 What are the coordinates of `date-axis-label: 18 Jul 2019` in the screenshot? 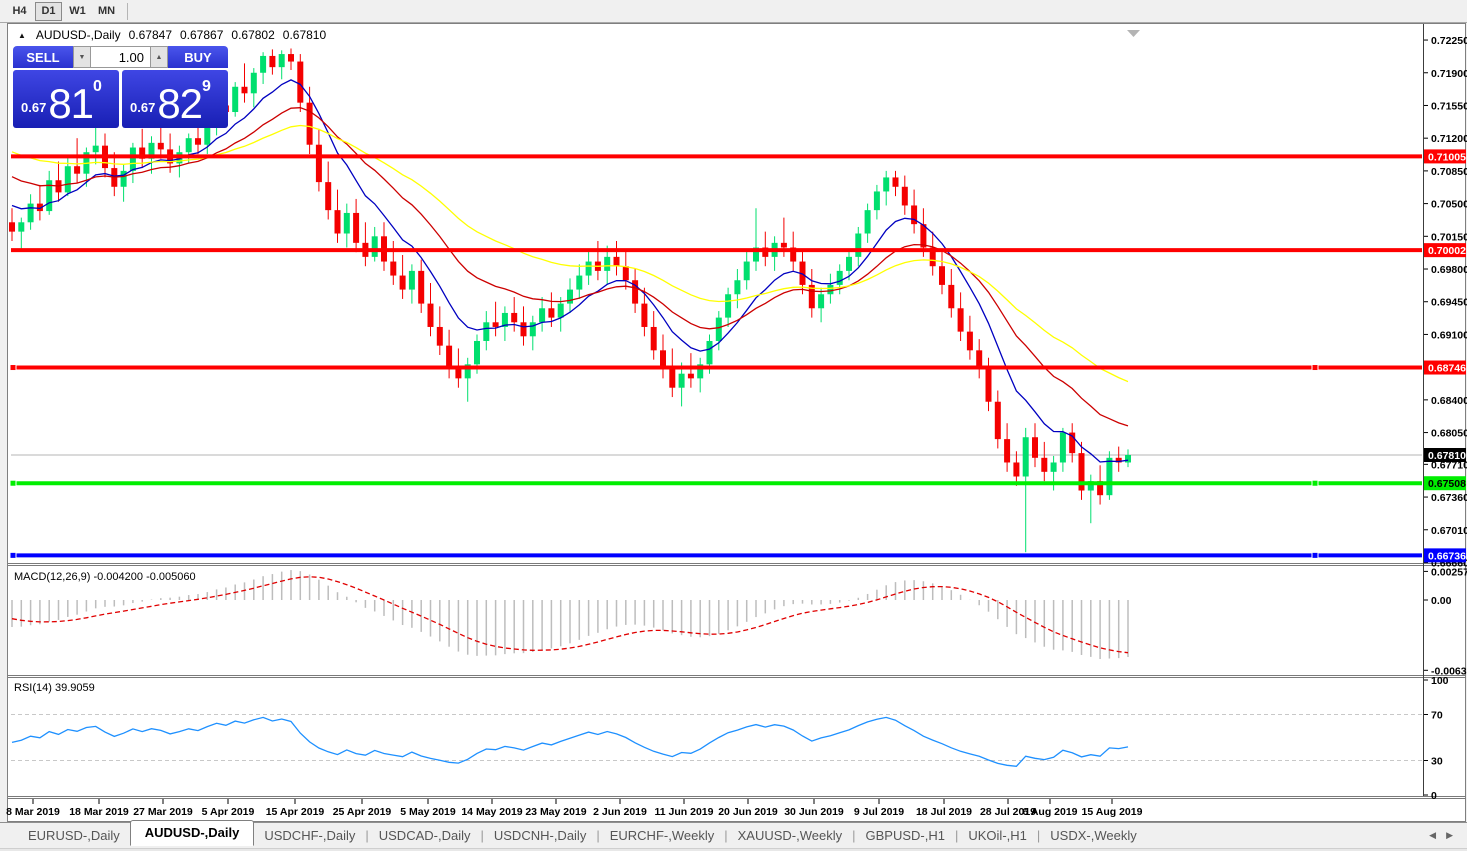 It's located at (944, 812).